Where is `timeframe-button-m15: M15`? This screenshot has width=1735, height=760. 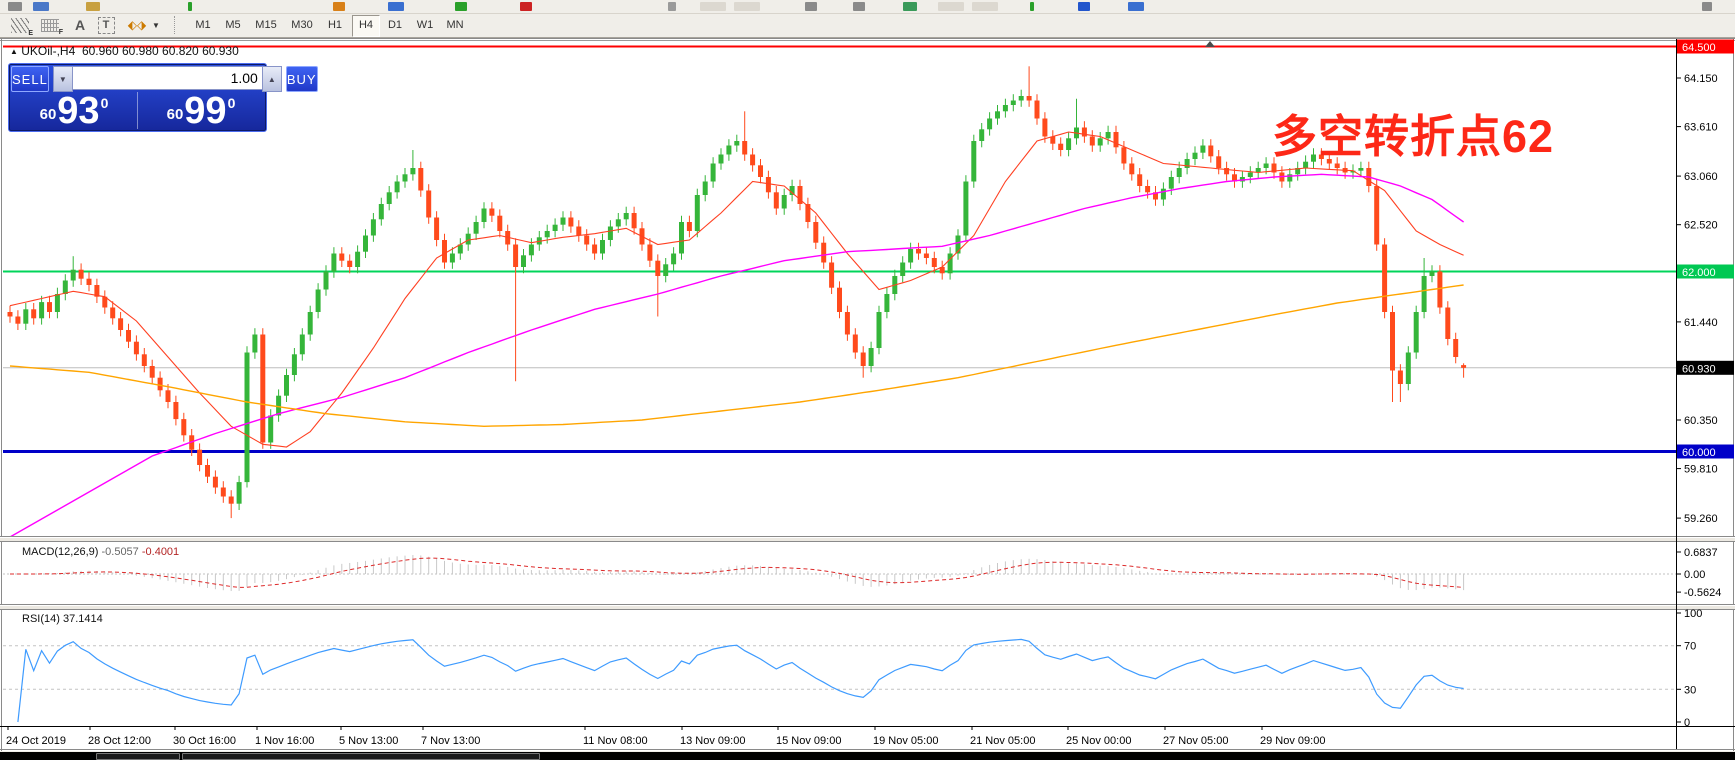 timeframe-button-m15: M15 is located at coordinates (266, 25).